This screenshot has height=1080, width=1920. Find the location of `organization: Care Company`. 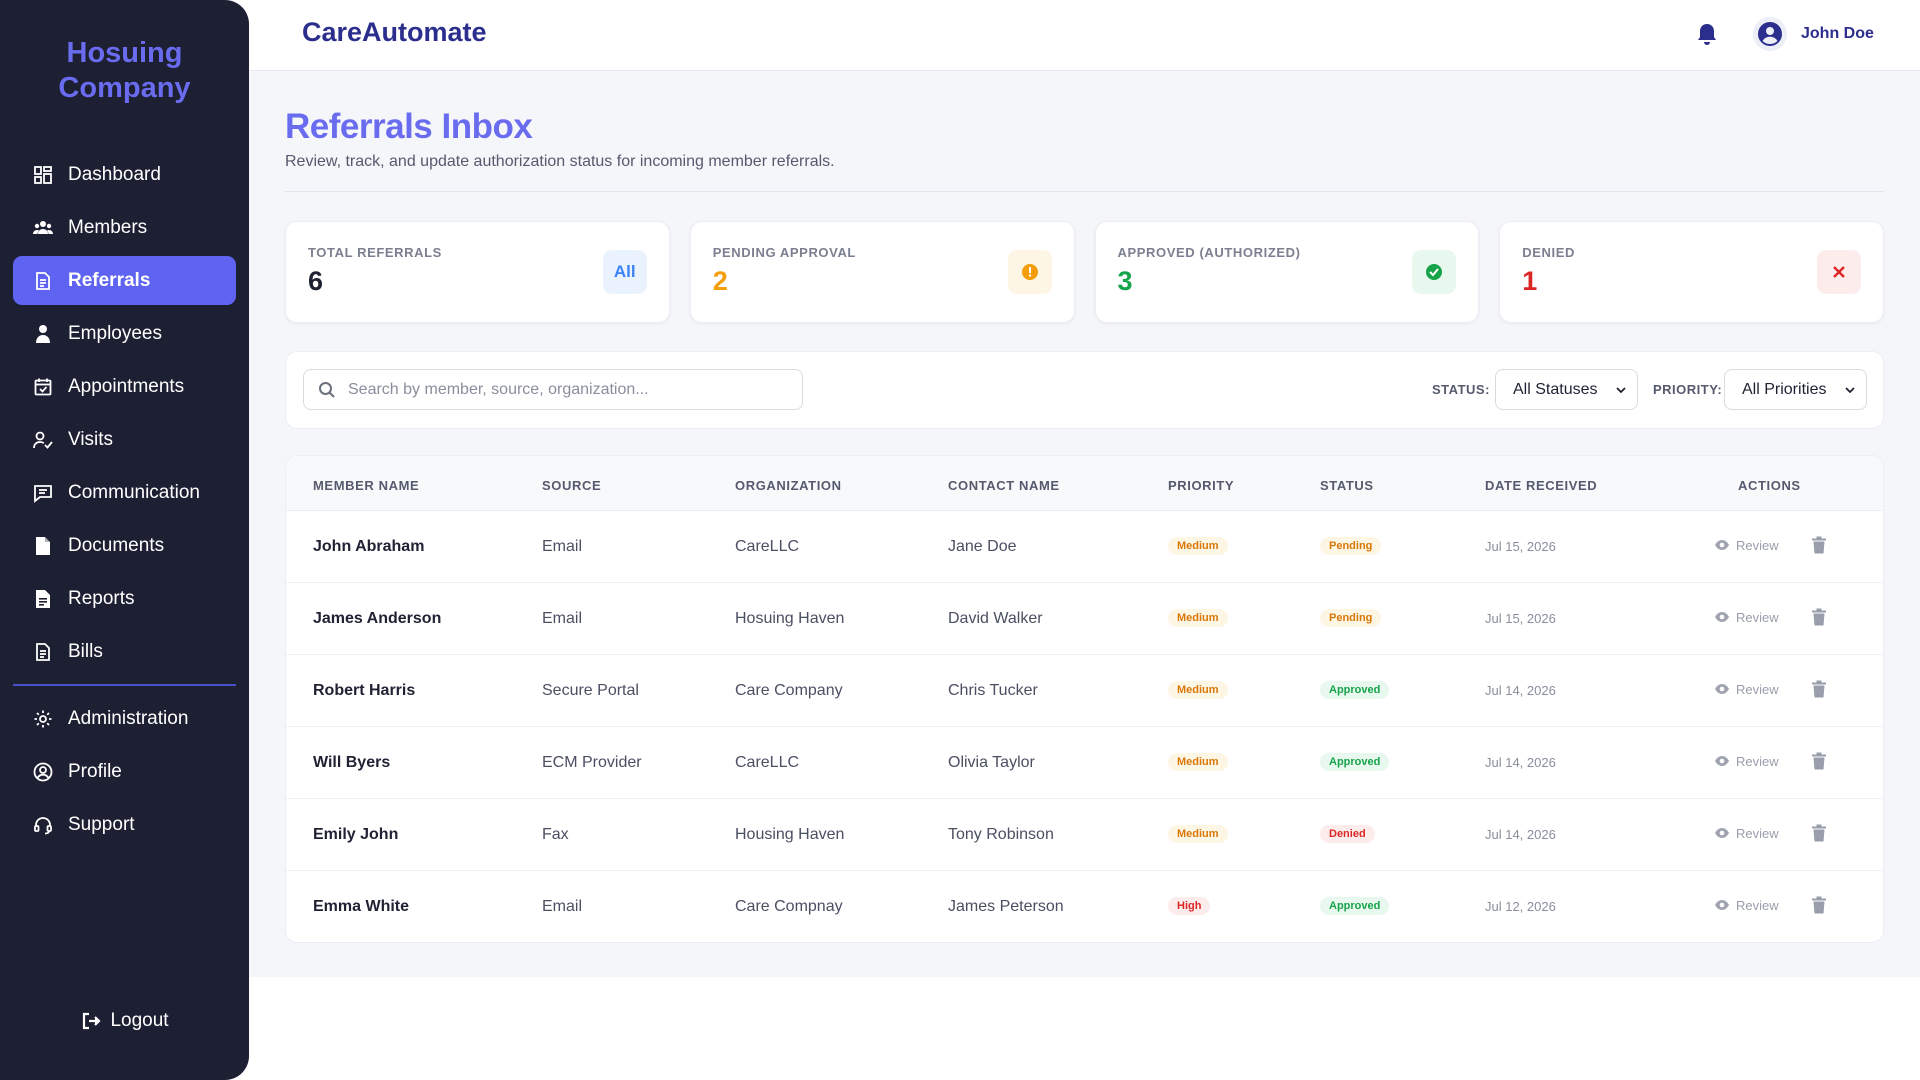

organization: Care Company is located at coordinates (789, 690).